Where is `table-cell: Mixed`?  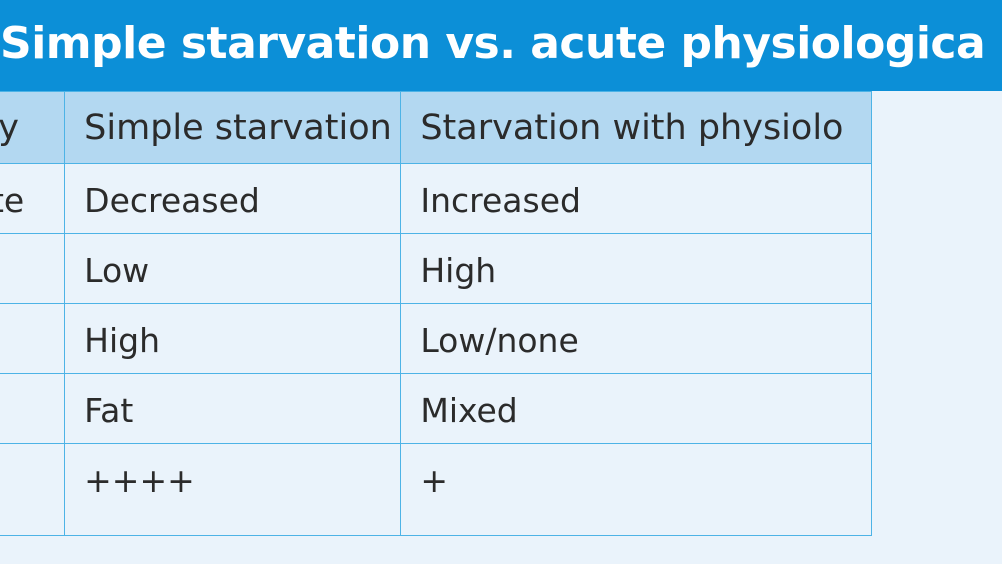
table-cell: Mixed is located at coordinates (636, 408).